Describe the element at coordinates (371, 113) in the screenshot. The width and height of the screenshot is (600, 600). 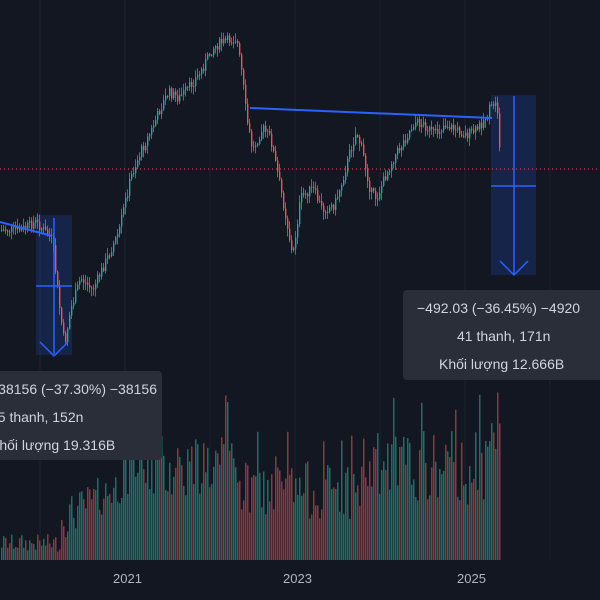
I see `trendline-resistance` at that location.